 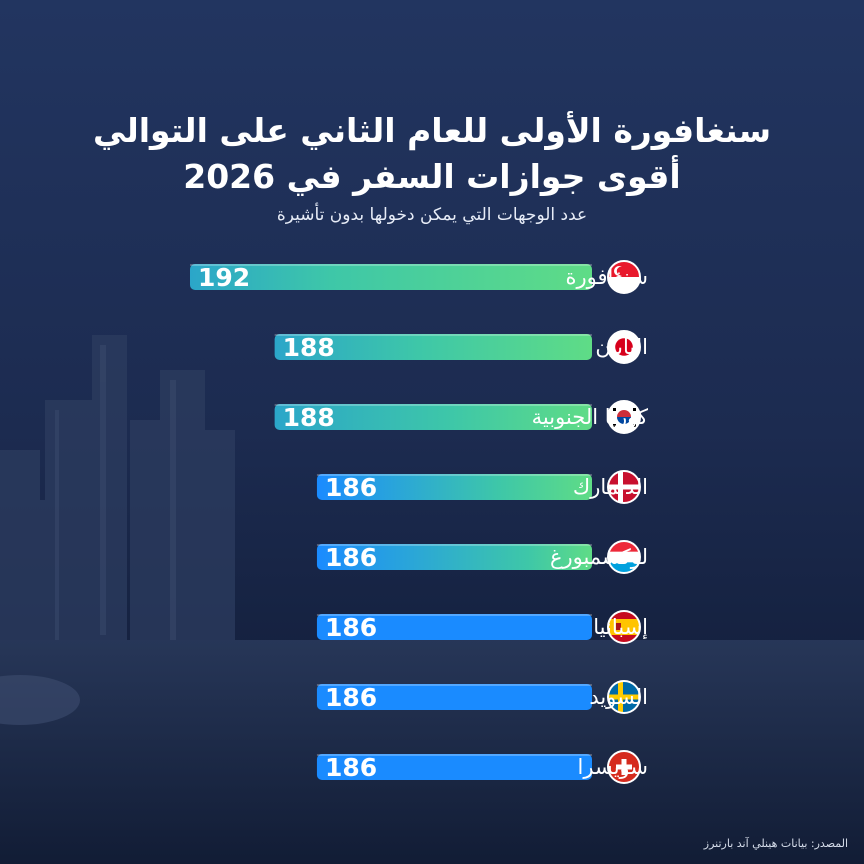 What do you see at coordinates (599, 557) in the screenshot?
I see `country-label: لوكسمبورغ` at bounding box center [599, 557].